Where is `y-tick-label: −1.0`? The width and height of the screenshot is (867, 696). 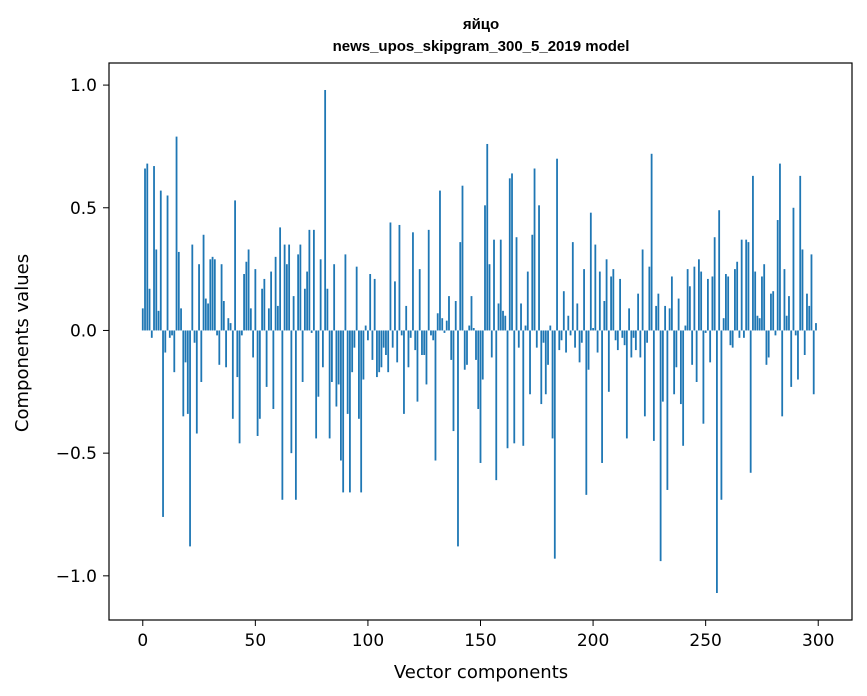 y-tick-label: −1.0 is located at coordinates (76, 577).